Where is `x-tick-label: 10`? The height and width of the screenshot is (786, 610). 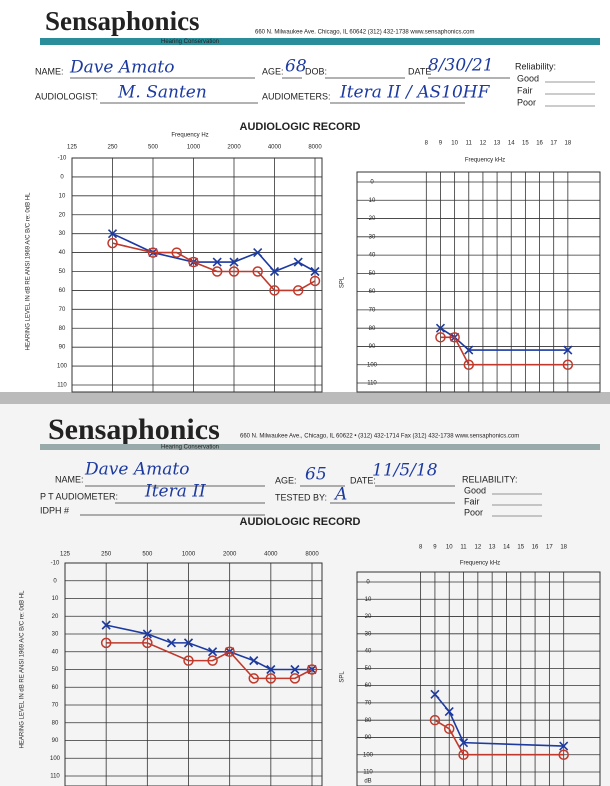 x-tick-label: 10 is located at coordinates (454, 144).